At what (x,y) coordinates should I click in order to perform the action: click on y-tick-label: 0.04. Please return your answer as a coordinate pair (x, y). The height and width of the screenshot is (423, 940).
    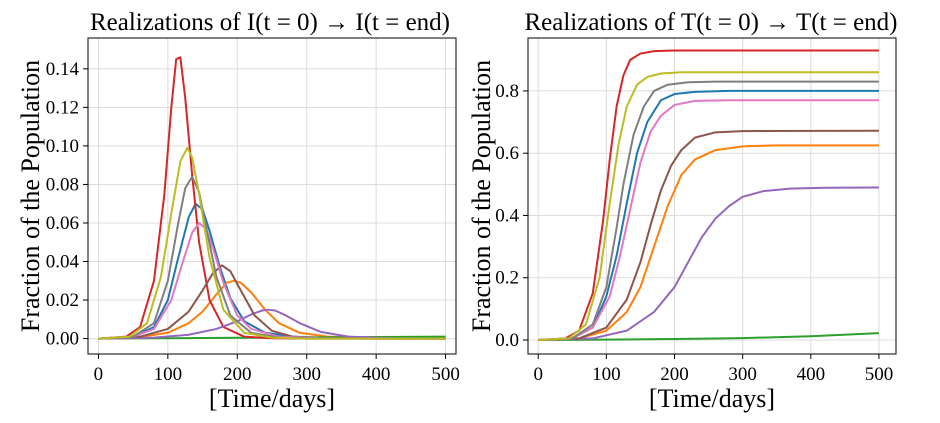
    Looking at the image, I should click on (63, 262).